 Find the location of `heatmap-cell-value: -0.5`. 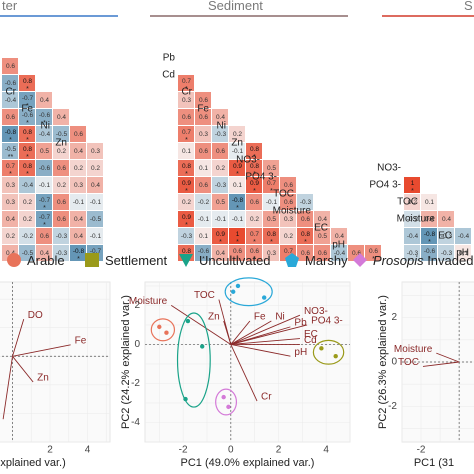

heatmap-cell-value: -0.5 is located at coordinates (62, 134).